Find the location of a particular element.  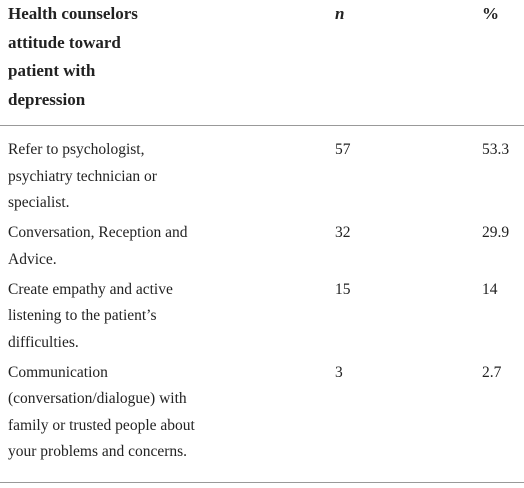

attitude-line: Advice. is located at coordinates (32, 259).